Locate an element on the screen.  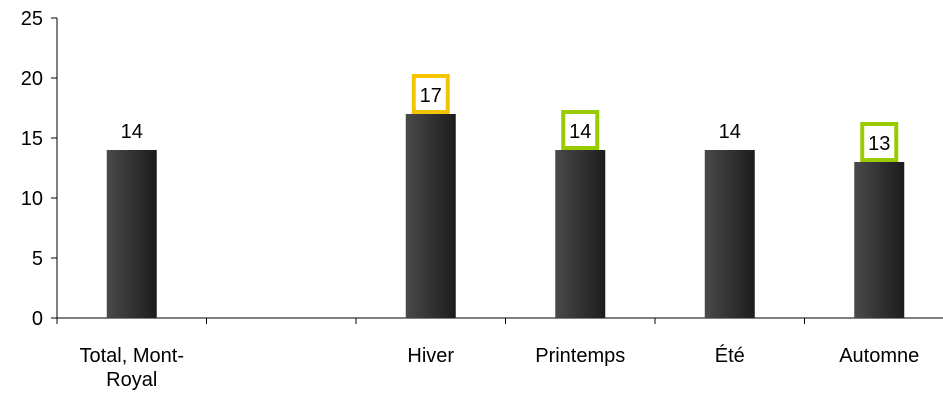
x-category-label: Royal is located at coordinates (131, 380).